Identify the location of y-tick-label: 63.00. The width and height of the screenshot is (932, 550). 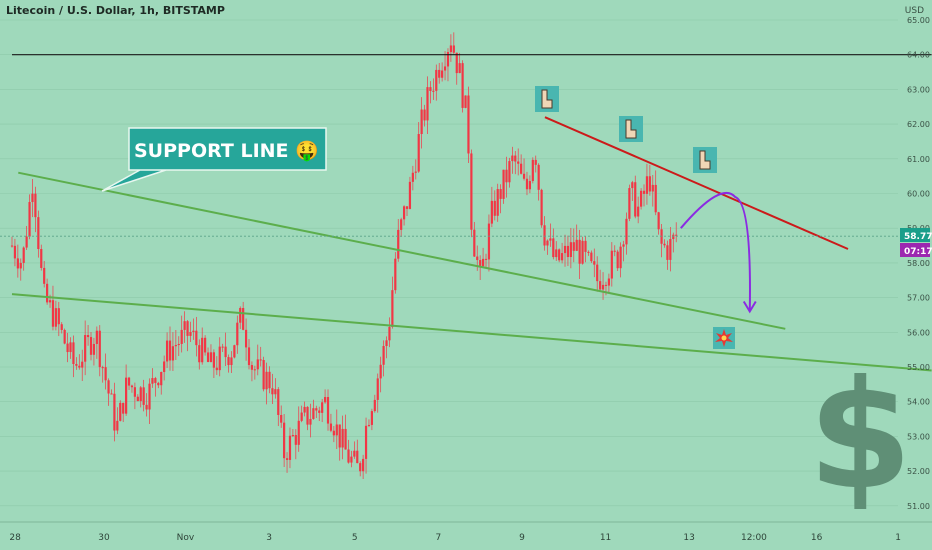
(918, 89).